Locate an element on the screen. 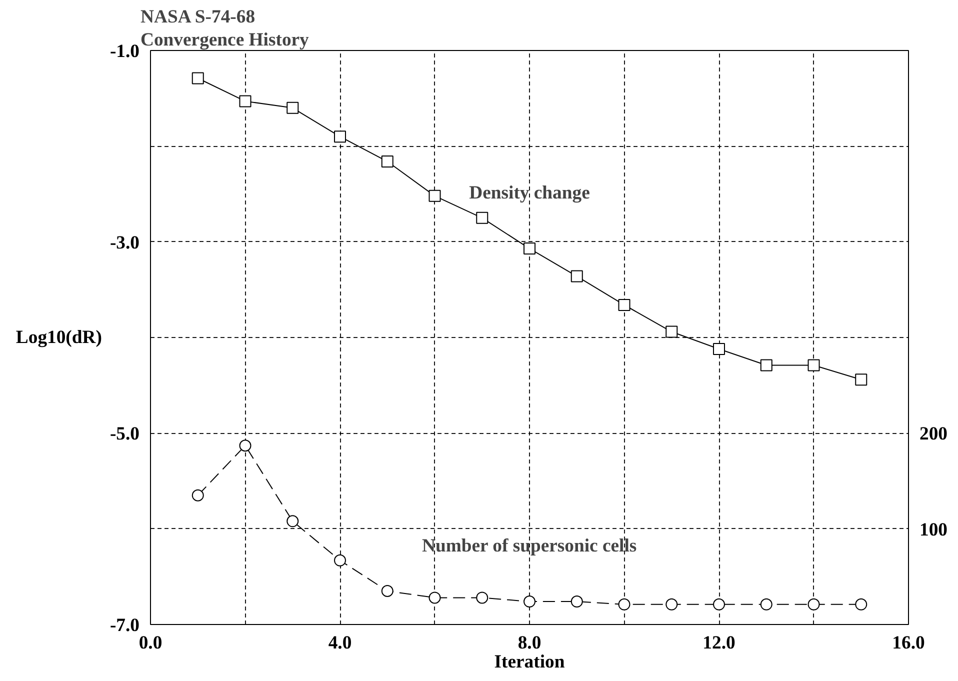 This screenshot has height=681, width=958. x-tick-label: 12.0 is located at coordinates (719, 643).